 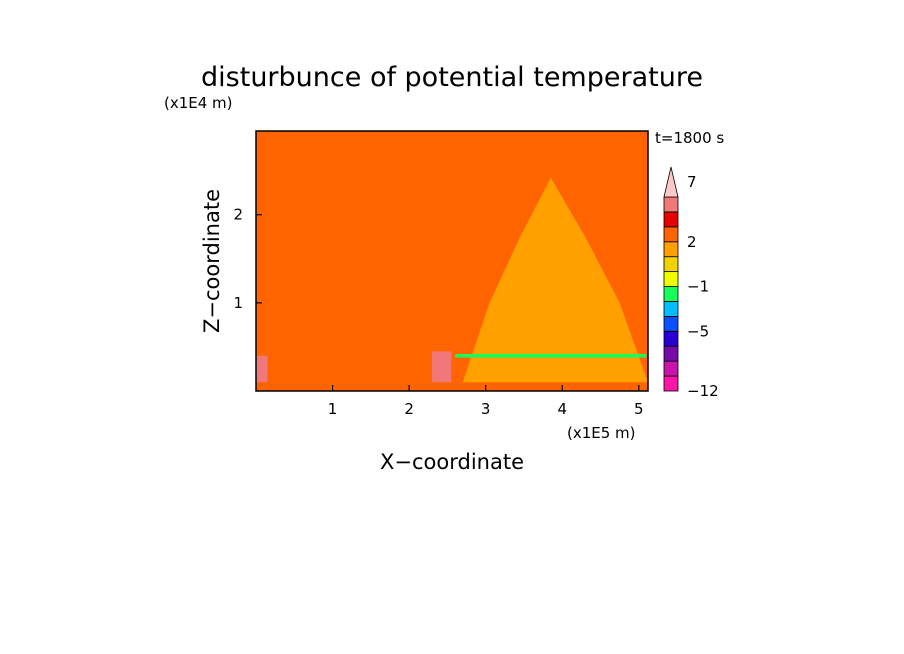 I want to click on x-tick-label: 1, so click(x=333, y=409).